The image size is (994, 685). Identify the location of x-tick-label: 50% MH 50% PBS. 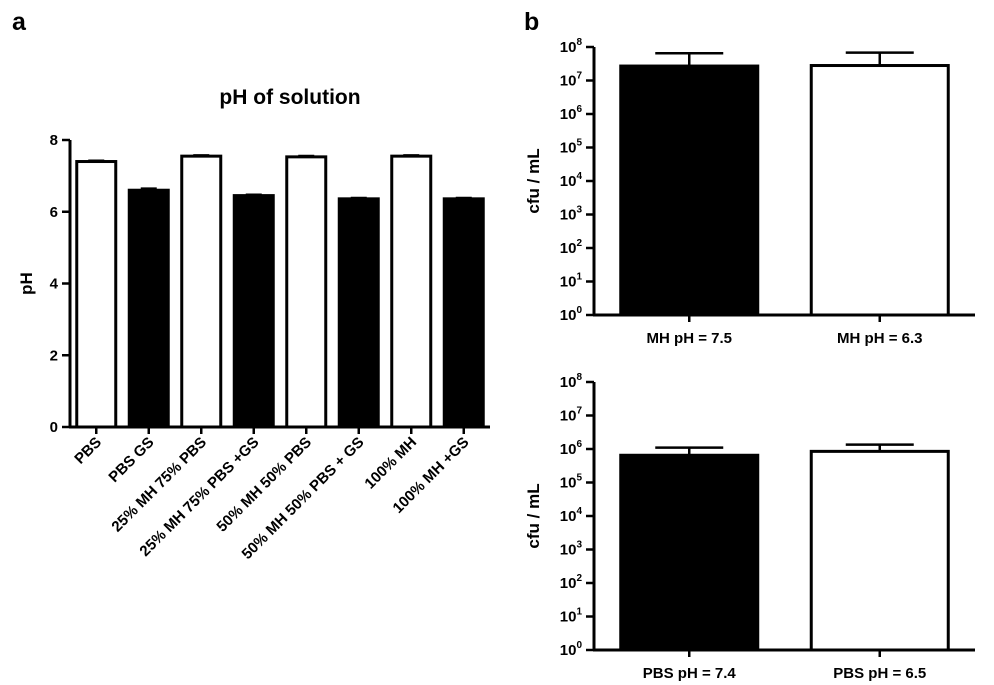
(264, 485).